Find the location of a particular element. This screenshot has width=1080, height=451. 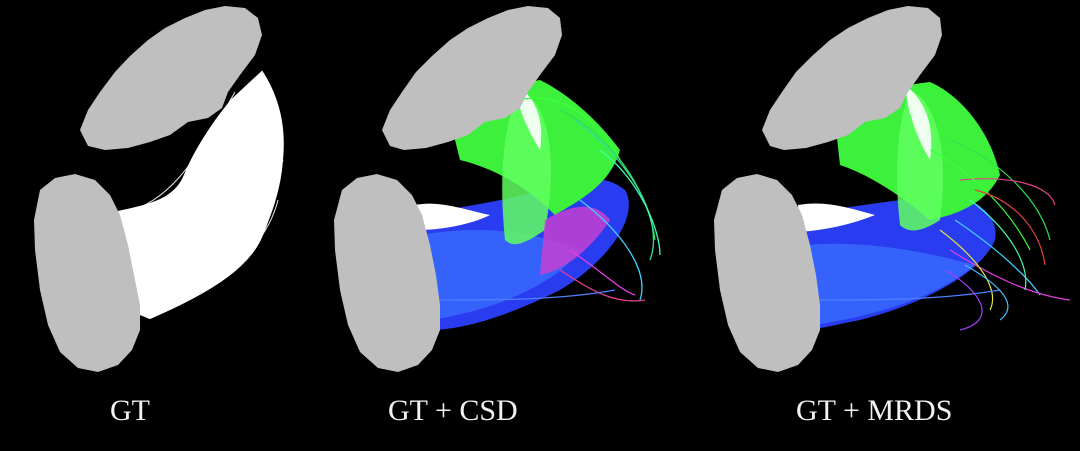

csd-fiber-bundle is located at coordinates (522, 205).